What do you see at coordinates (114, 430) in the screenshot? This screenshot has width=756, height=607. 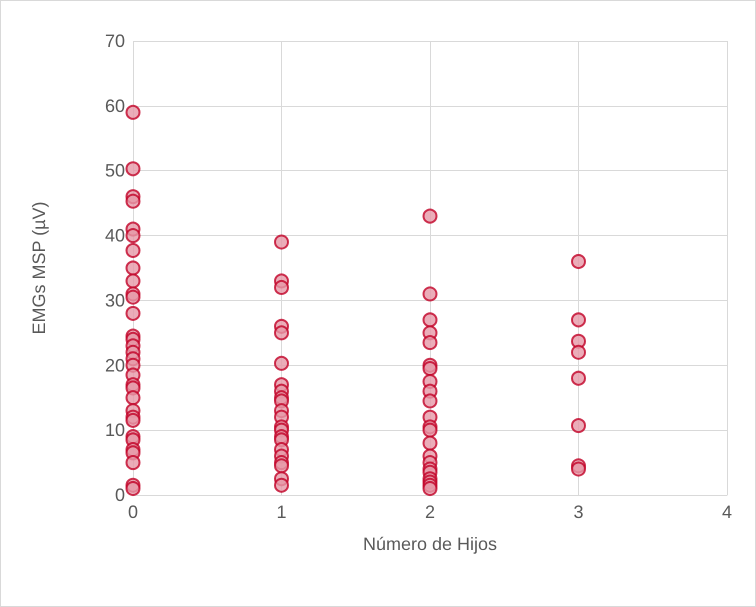 I see `y-tick-label: 10` at bounding box center [114, 430].